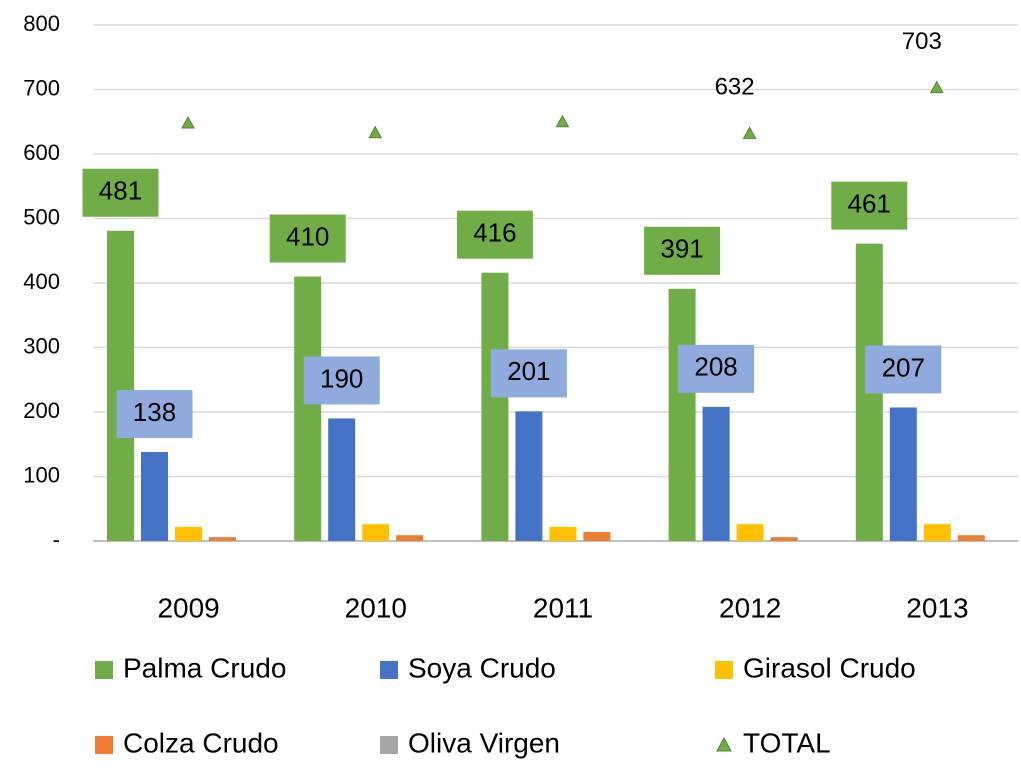 This screenshot has width=1021, height=773. I want to click on legend-label: Colza Crudo, so click(201, 742).